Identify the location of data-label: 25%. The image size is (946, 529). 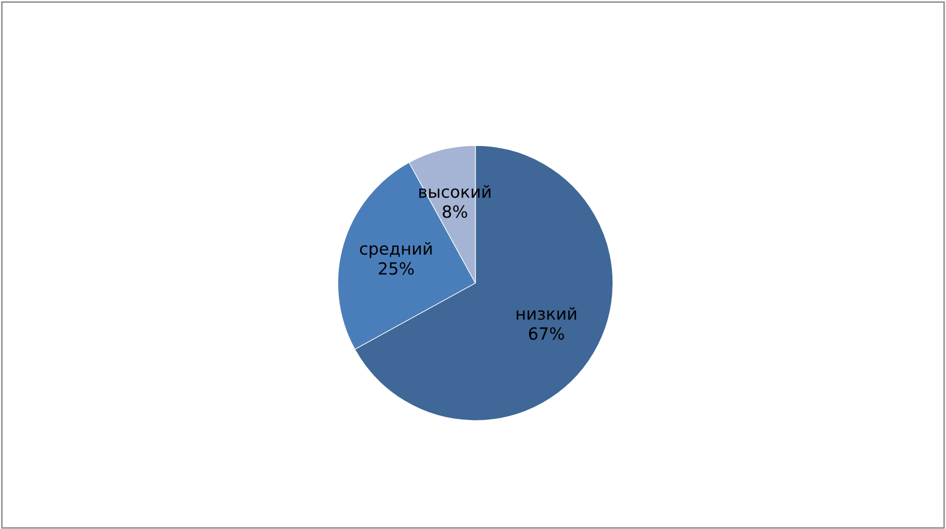
(396, 268).